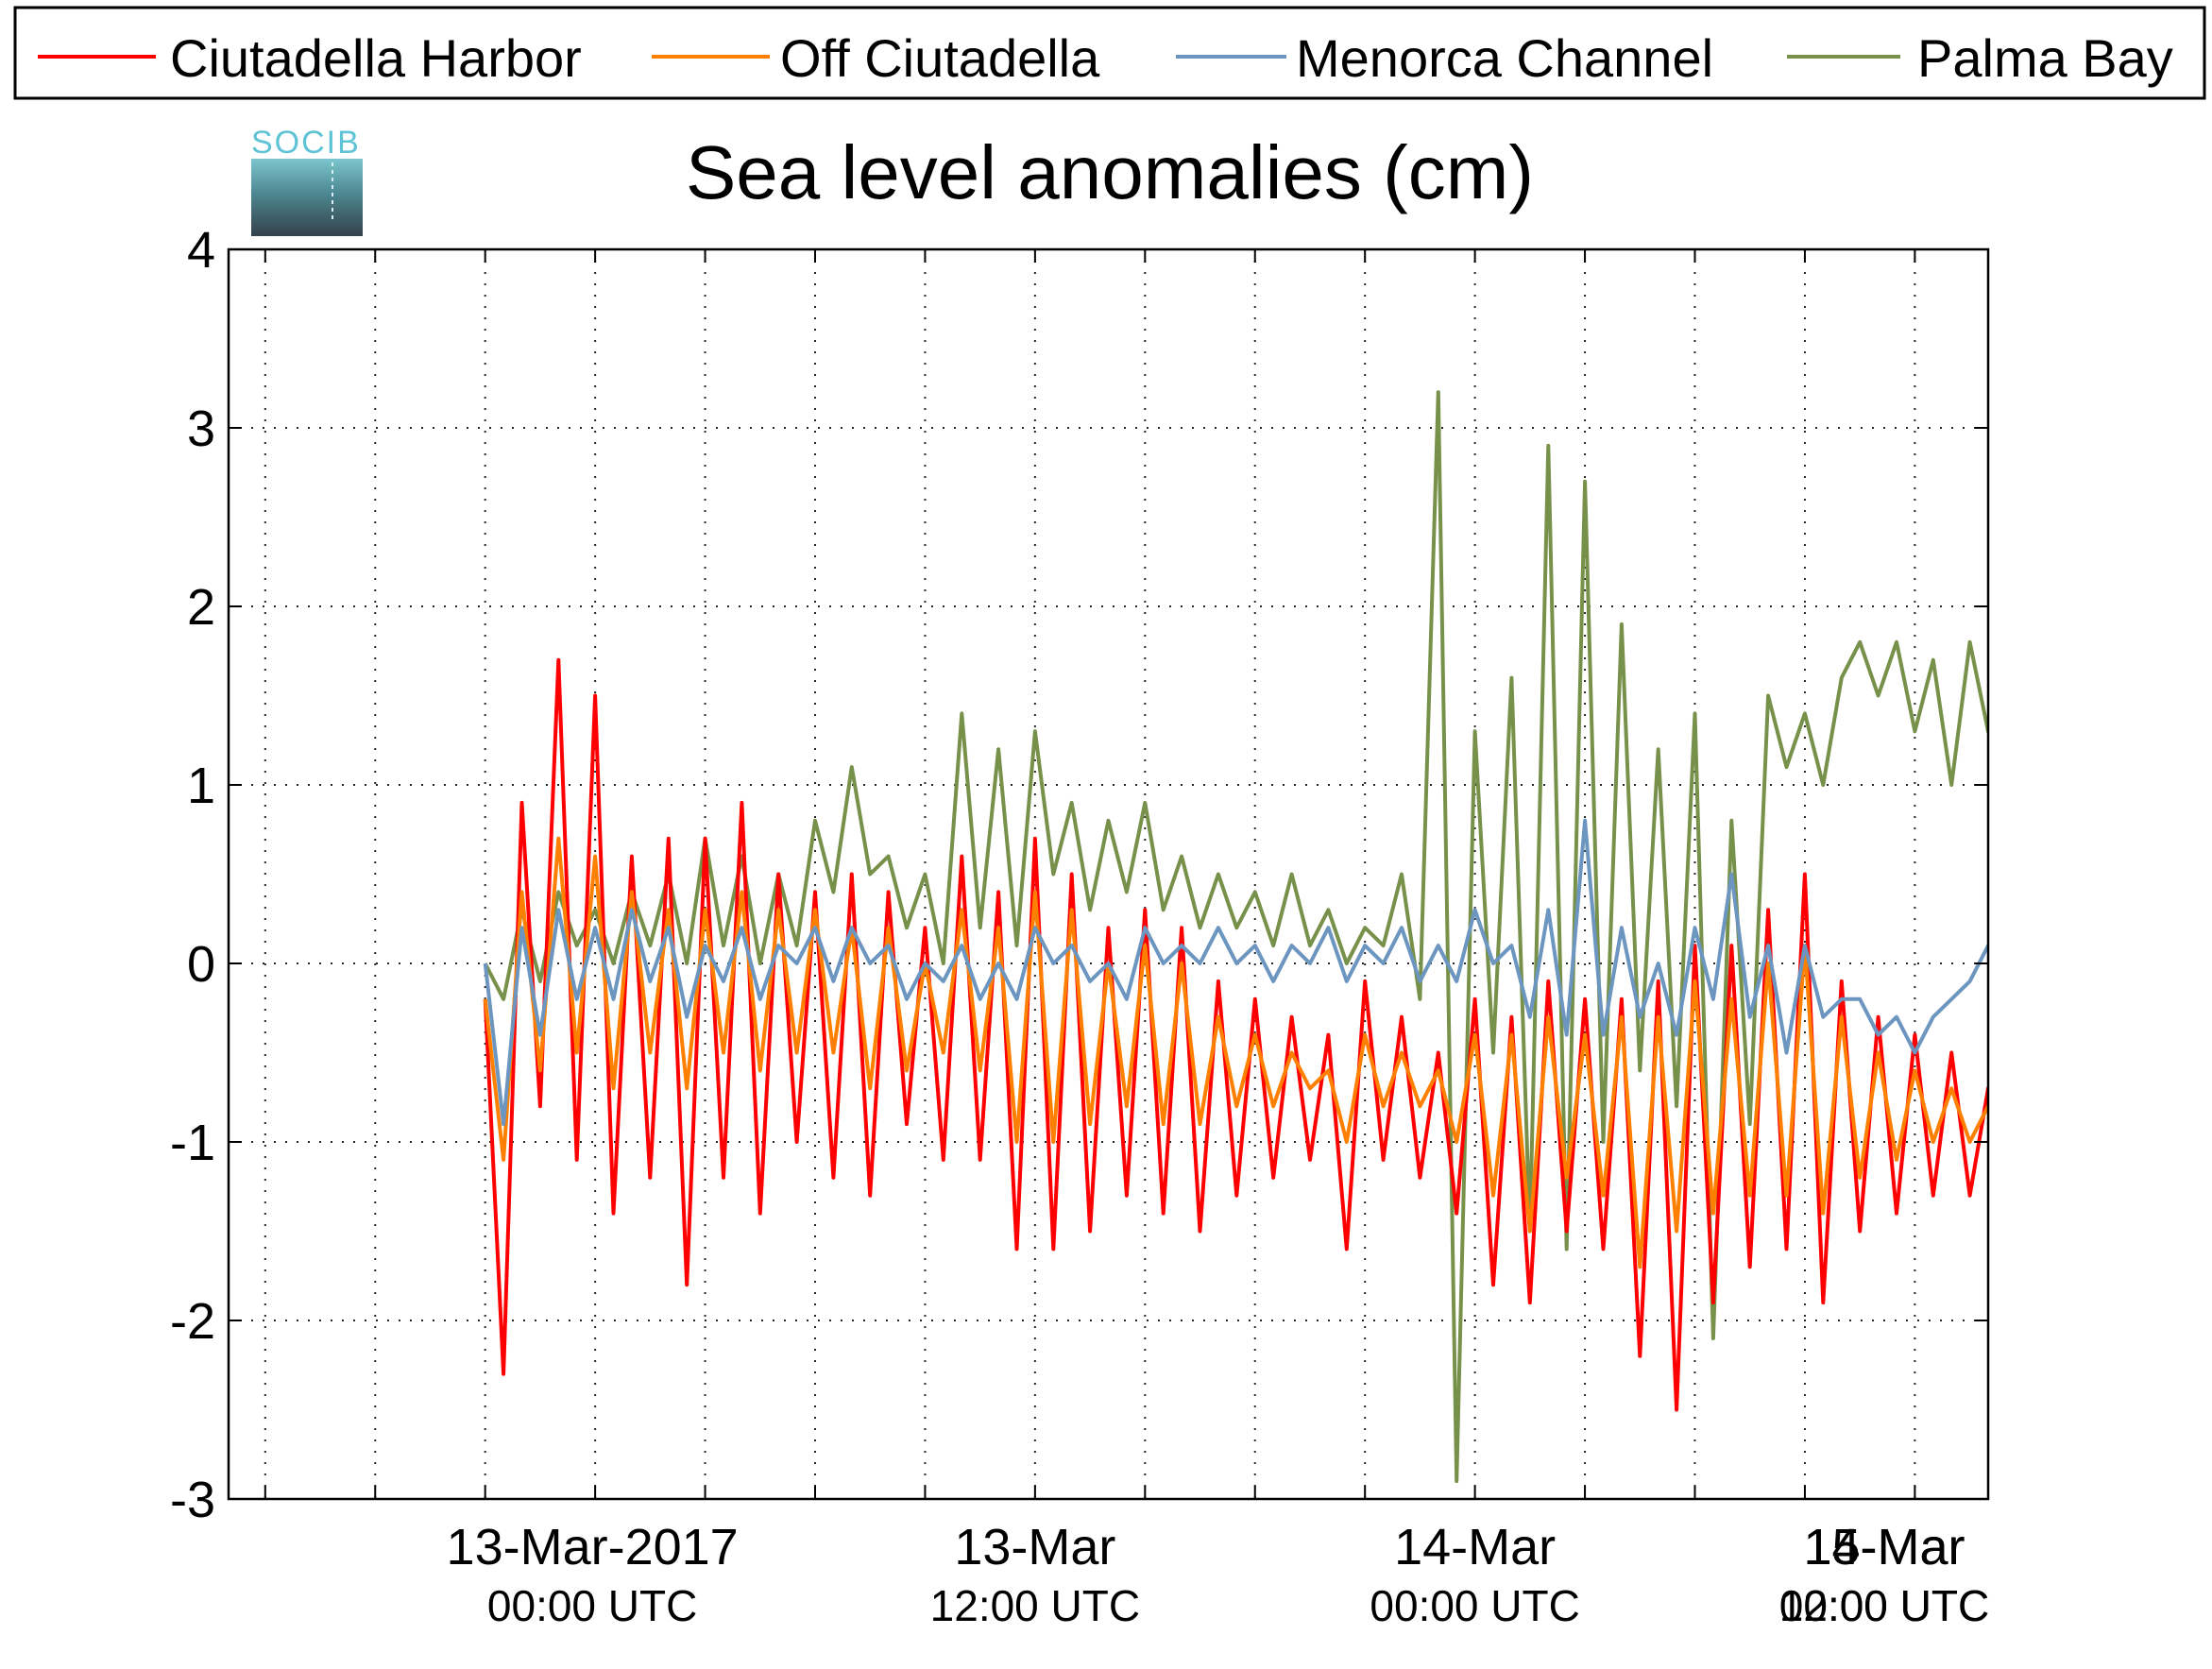  What do you see at coordinates (1110, 172) in the screenshot?
I see `chart-title: Sea level anomalies (cm)` at bounding box center [1110, 172].